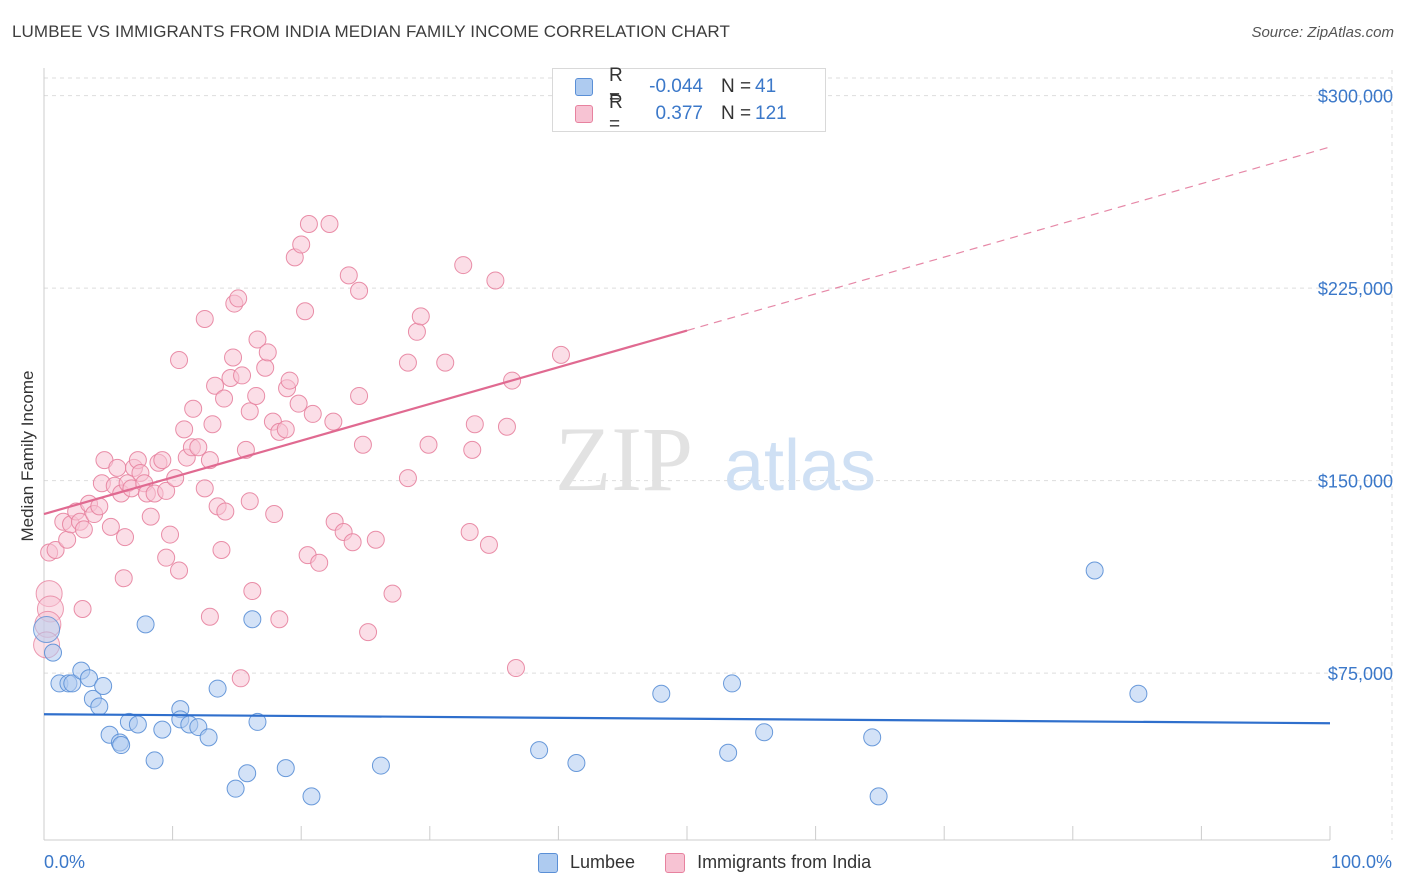 This screenshot has height=892, width=1406. Describe the element at coordinates (681, 113) in the screenshot. I see `legend-row-india: R = 0.377 N = 121` at that location.